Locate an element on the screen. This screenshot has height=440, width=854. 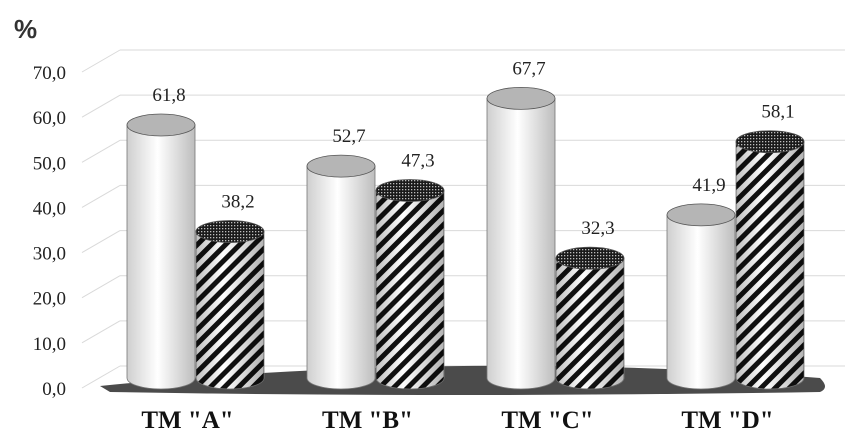
x-tick-label: TM "A" is located at coordinates (187, 420).